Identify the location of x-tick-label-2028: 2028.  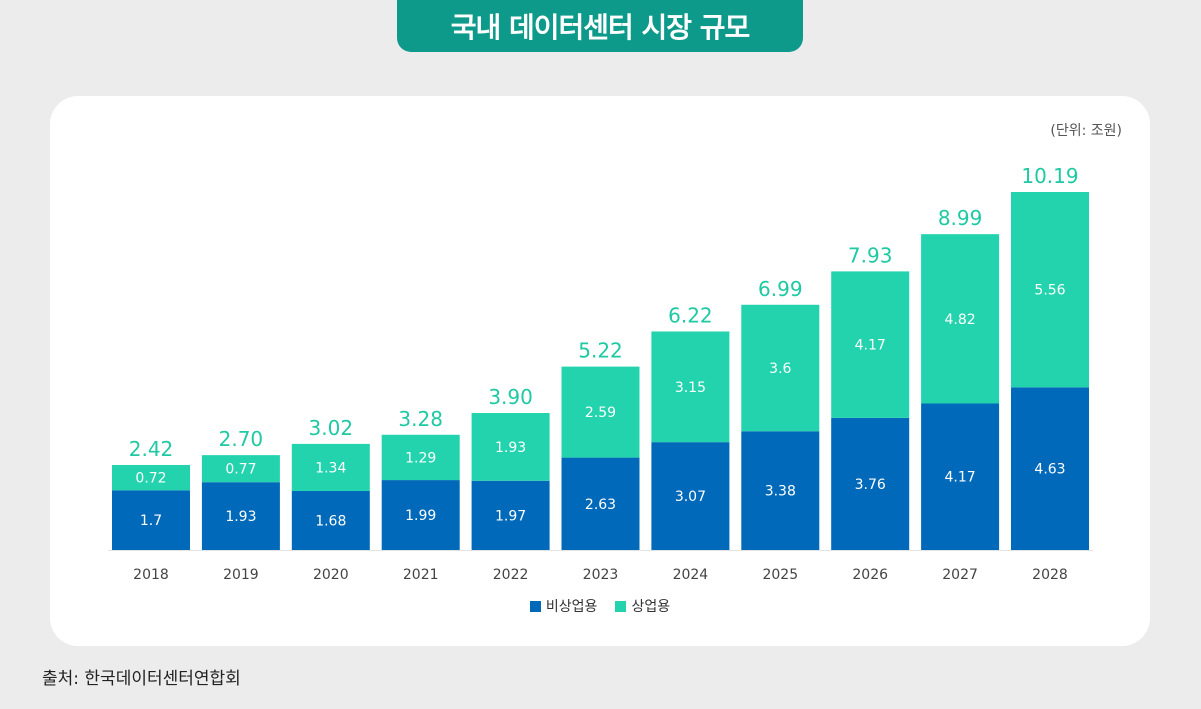
(1050, 575).